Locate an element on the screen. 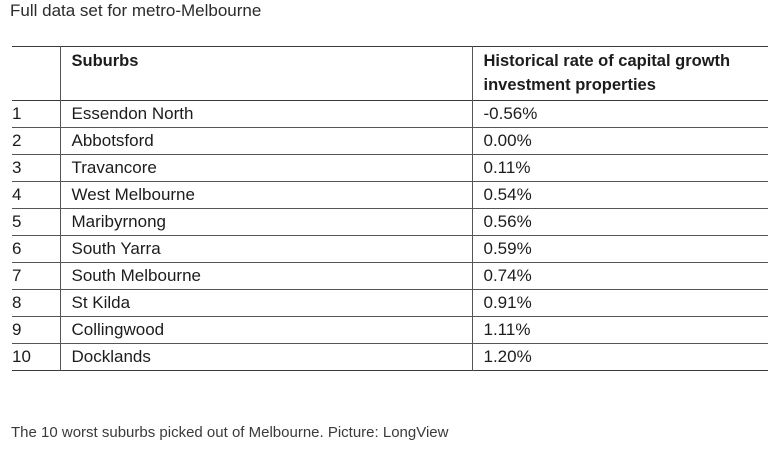  page-title: Full data set for metro-Melbourne is located at coordinates (136, 10).